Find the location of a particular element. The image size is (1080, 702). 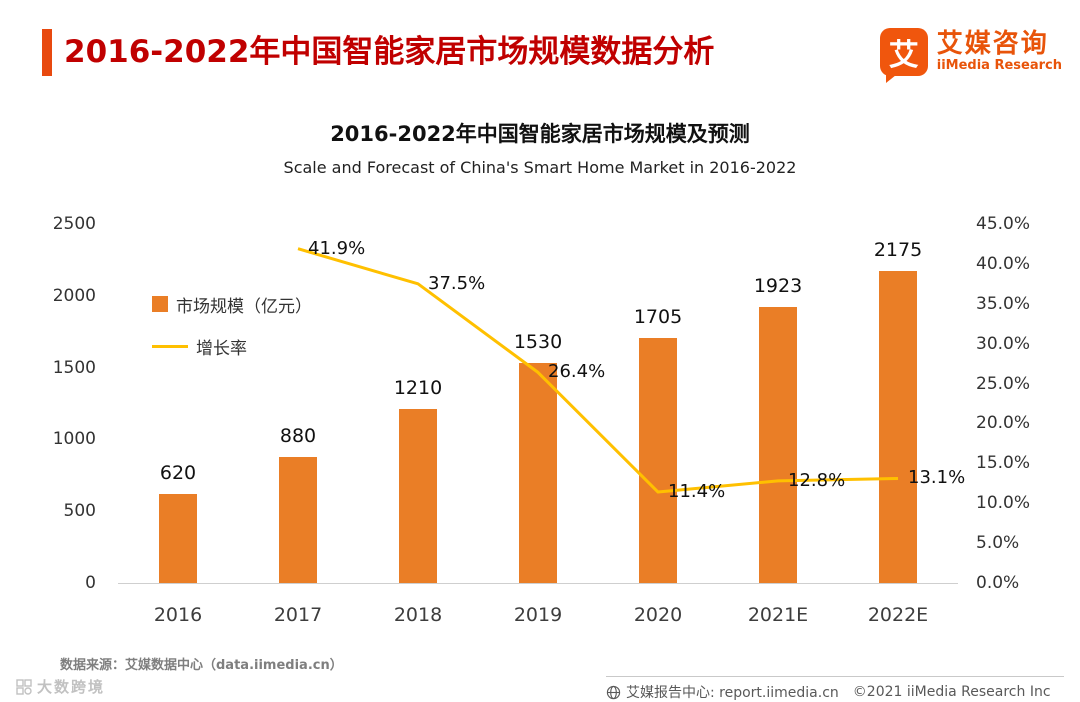

bar-value-label: 2175 is located at coordinates (898, 249).